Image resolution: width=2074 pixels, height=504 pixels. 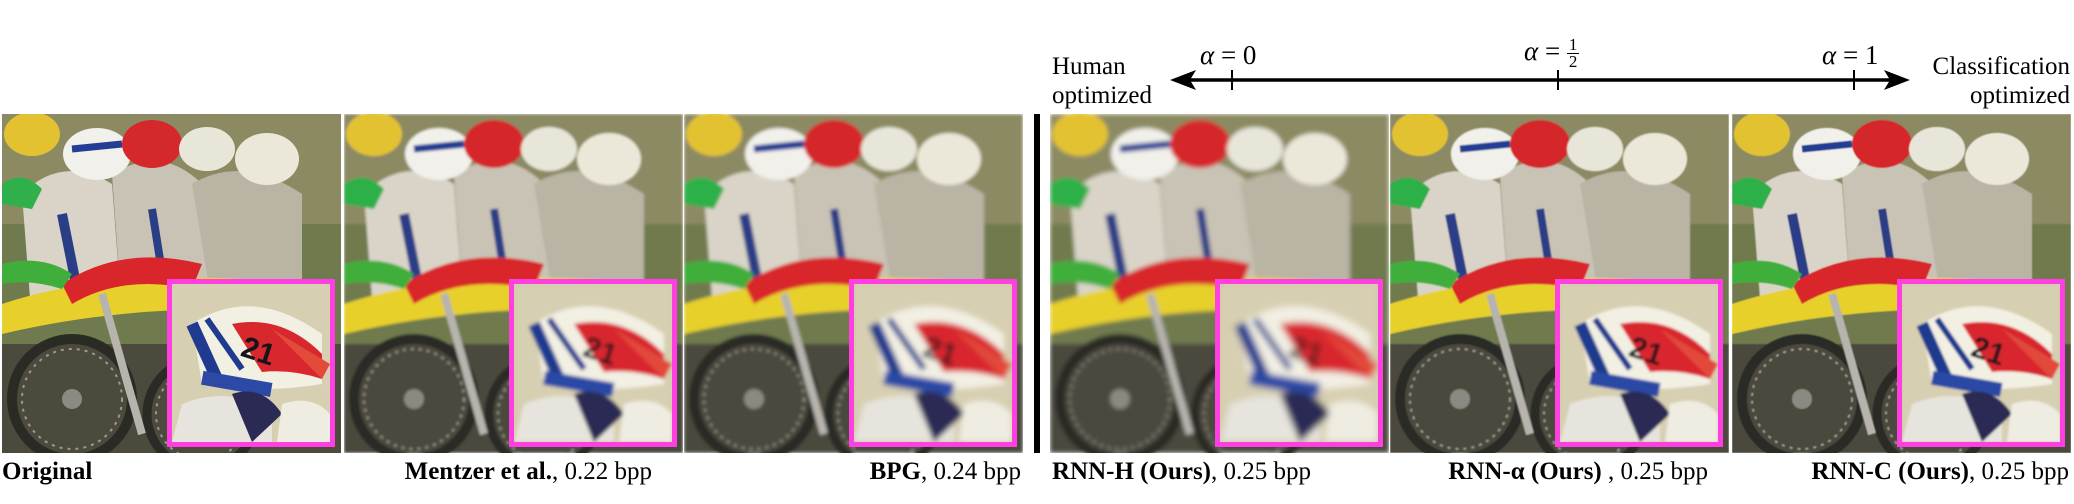 I want to click on method-name: RNN-H (Ours), so click(x=1132, y=471).